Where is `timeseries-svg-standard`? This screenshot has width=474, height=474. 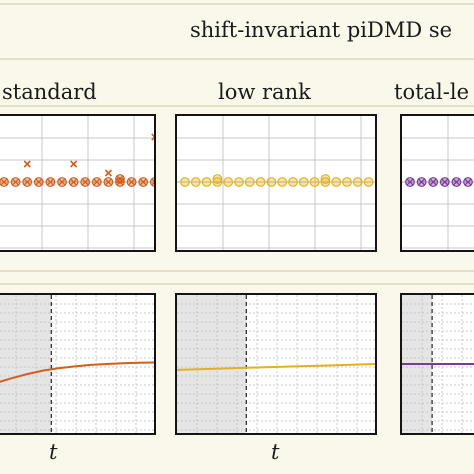 timeseries-svg-standard is located at coordinates (77, 364).